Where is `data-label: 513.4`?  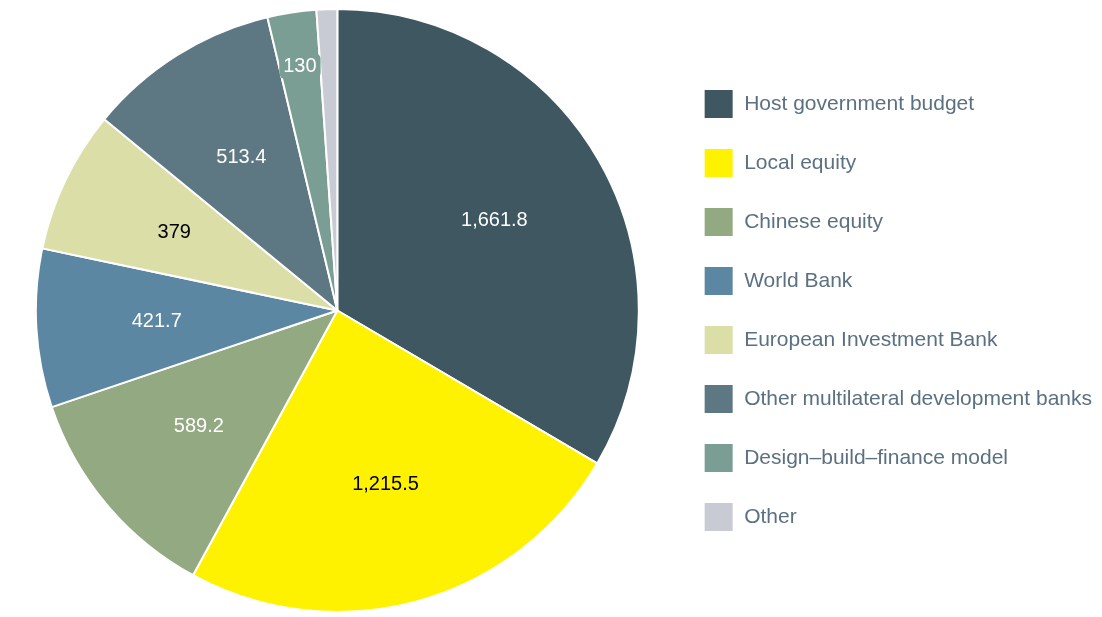 data-label: 513.4 is located at coordinates (241, 155).